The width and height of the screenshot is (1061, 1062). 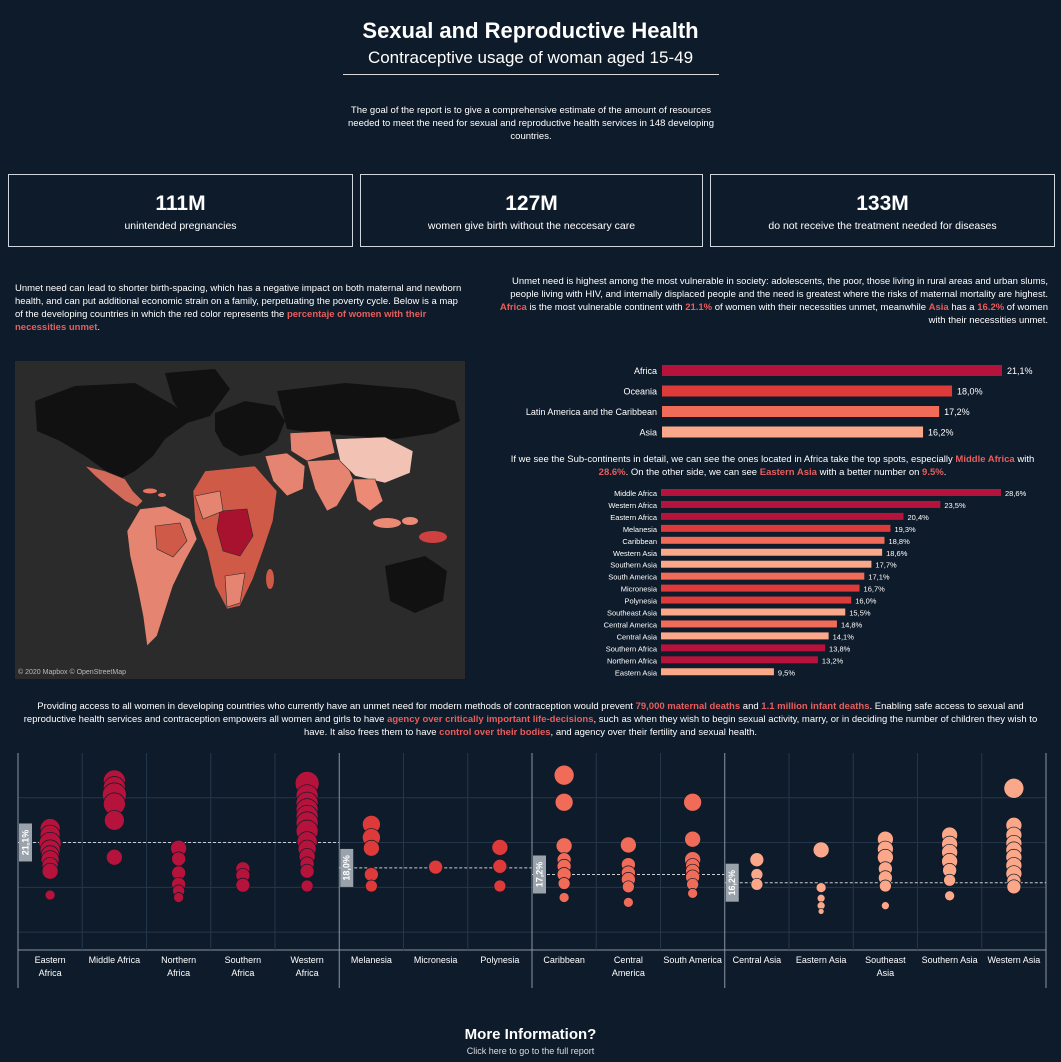 What do you see at coordinates (240, 520) in the screenshot?
I see `world-map` at bounding box center [240, 520].